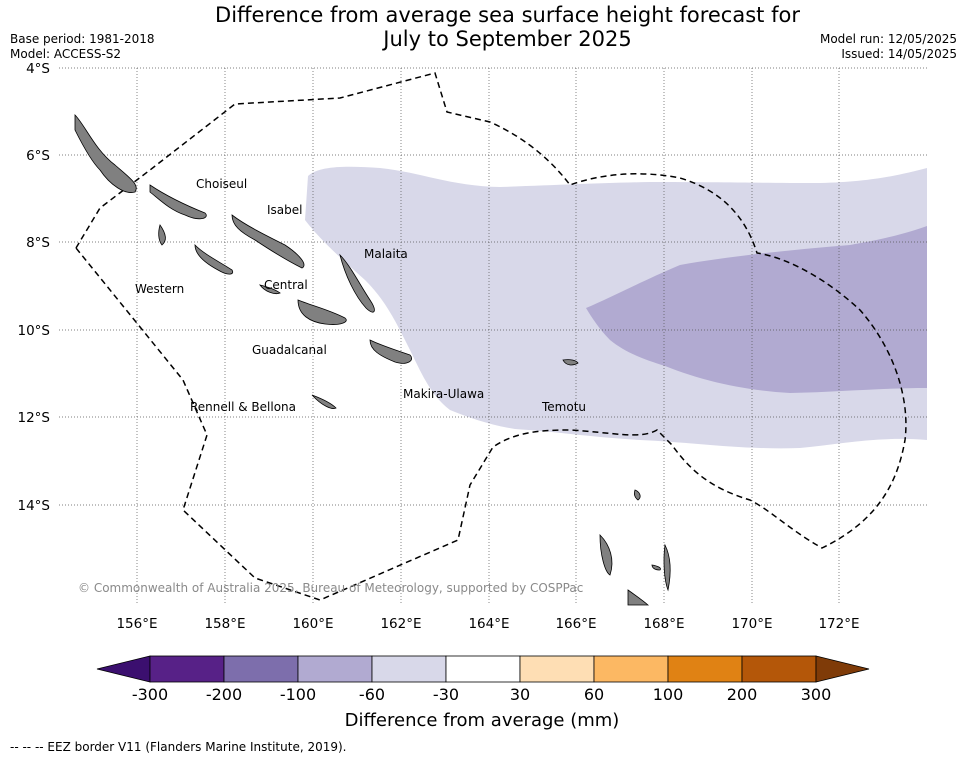 The width and height of the screenshot is (965, 758). What do you see at coordinates (38, 243) in the screenshot?
I see `lat-tick-8S: 8°S` at bounding box center [38, 243].